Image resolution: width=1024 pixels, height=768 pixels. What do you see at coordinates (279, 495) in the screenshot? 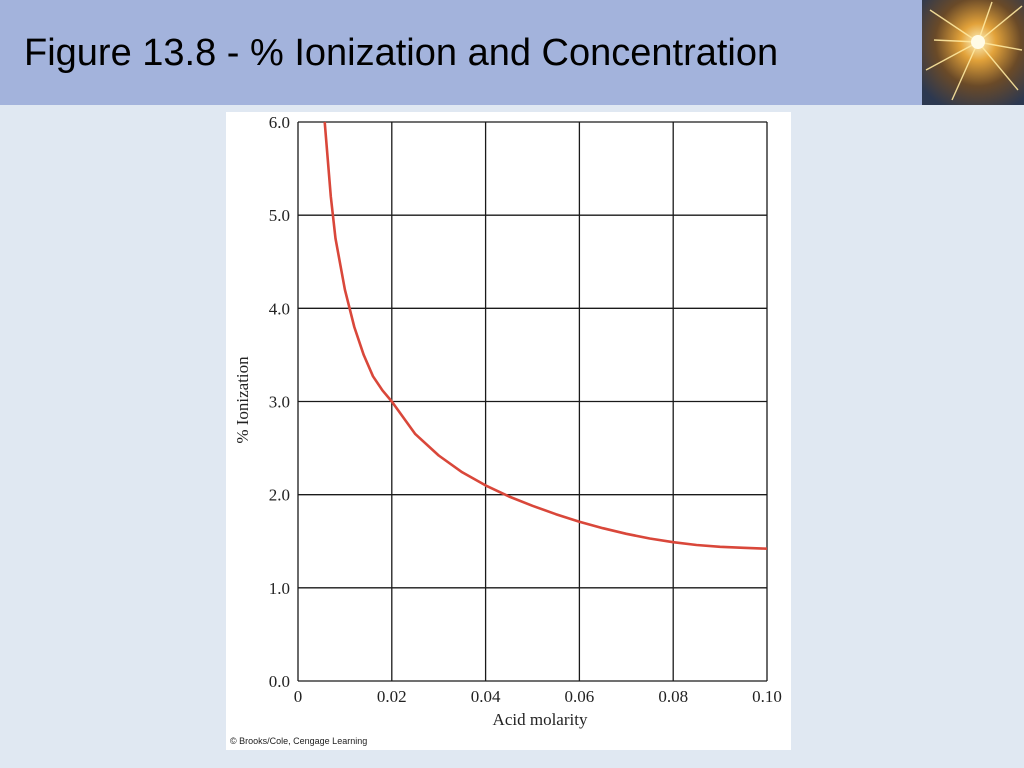
I see `y-tick-label: 2.0` at bounding box center [279, 495].